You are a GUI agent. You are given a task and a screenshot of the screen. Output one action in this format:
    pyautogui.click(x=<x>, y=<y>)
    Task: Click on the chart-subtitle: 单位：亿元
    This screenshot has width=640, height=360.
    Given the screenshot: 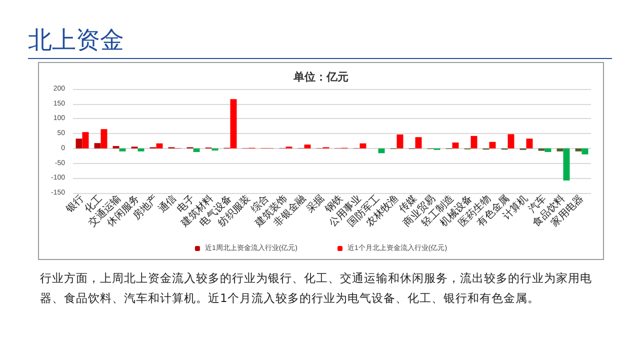 What is the action you would take?
    pyautogui.click(x=320, y=77)
    